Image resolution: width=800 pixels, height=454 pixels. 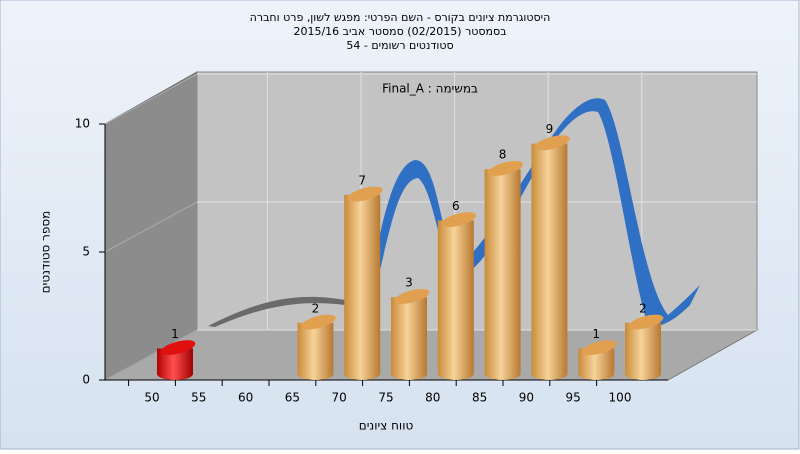 What do you see at coordinates (399, 45) in the screenshot?
I see `chart-subtitle: סטודנטים רשומים - 54` at bounding box center [399, 45].